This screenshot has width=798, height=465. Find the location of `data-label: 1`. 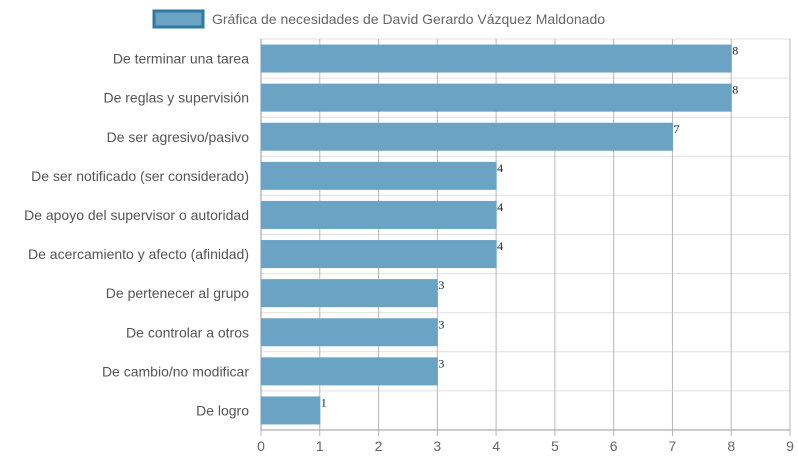

data-label: 1 is located at coordinates (324, 402).